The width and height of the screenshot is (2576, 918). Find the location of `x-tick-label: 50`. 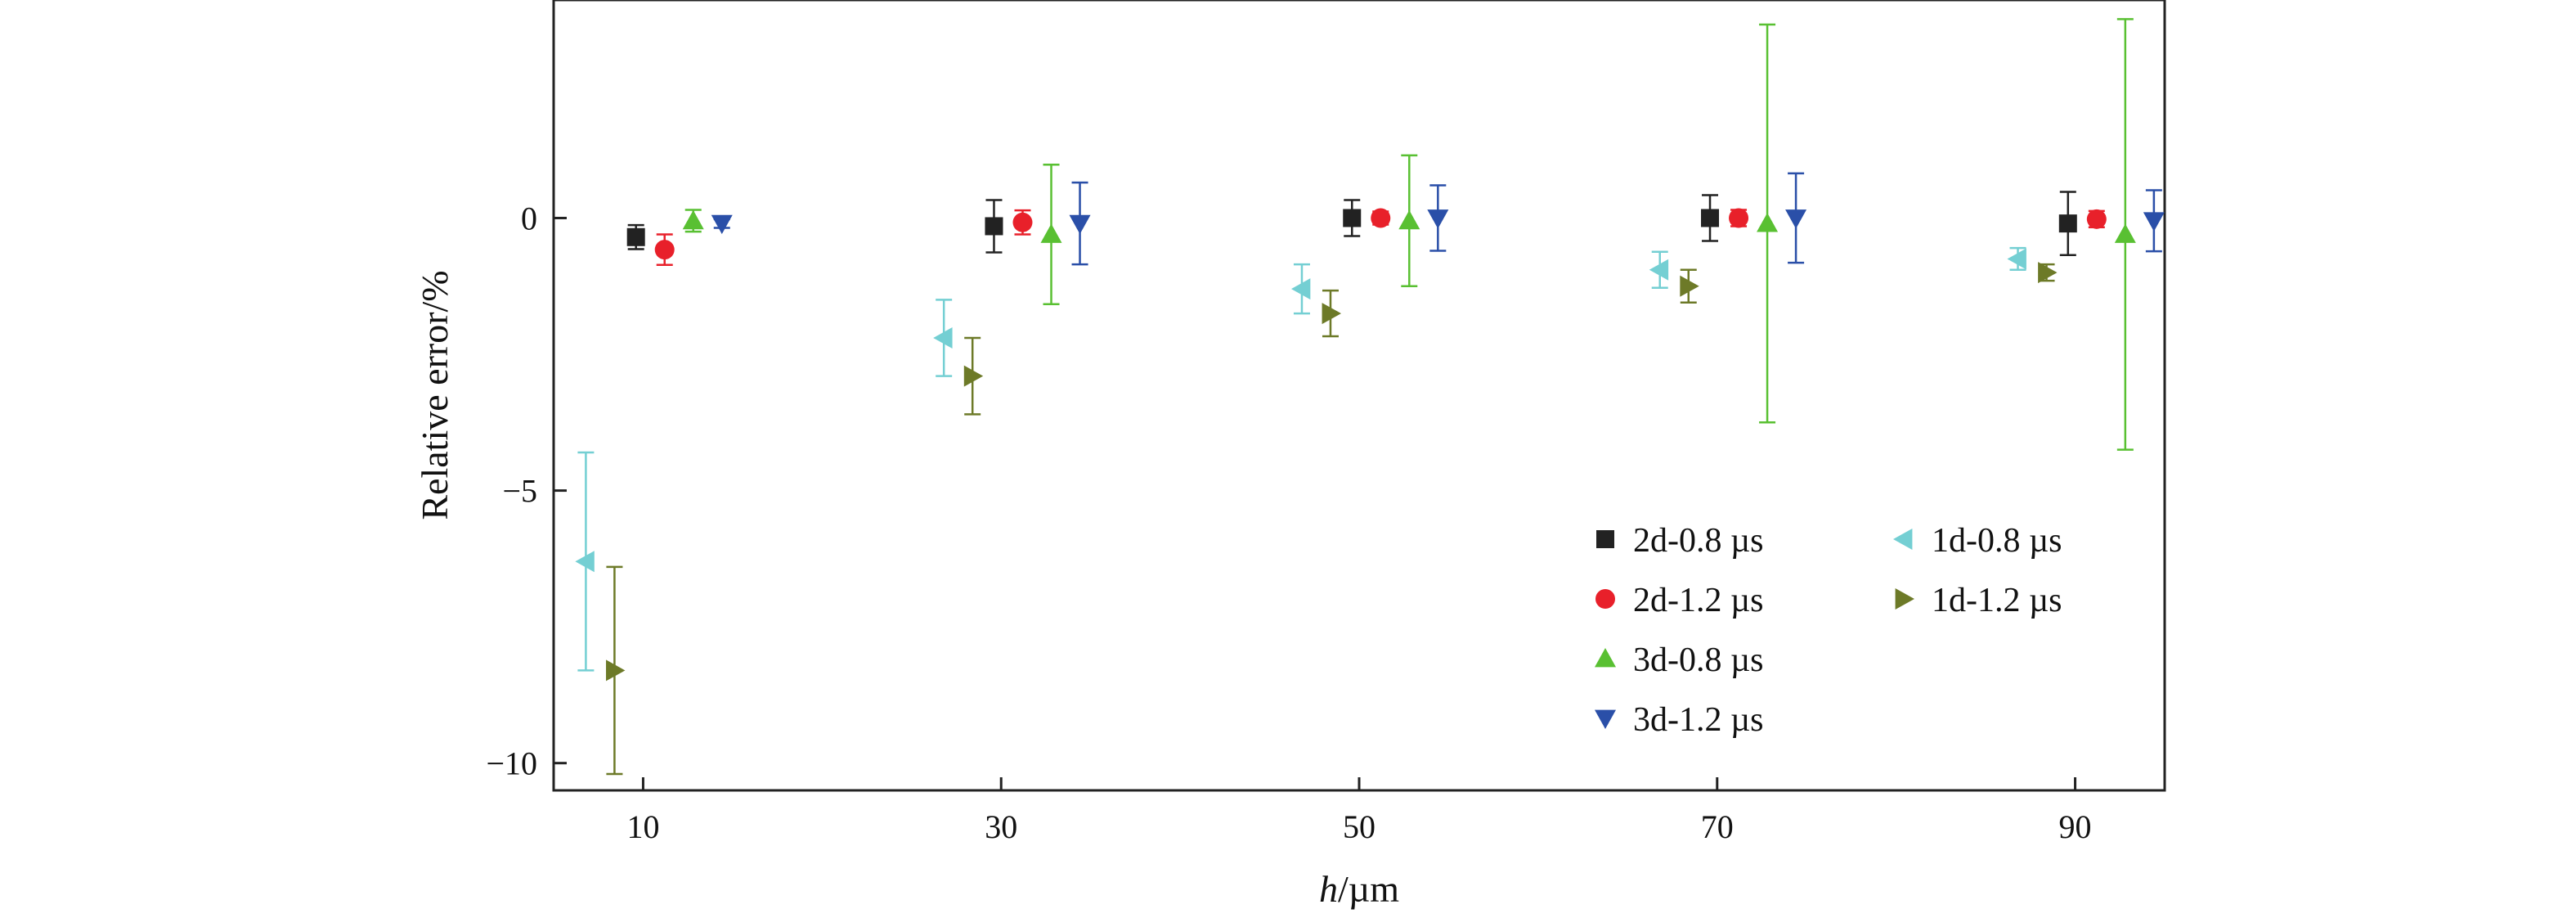

x-tick-label: 50 is located at coordinates (1359, 827).